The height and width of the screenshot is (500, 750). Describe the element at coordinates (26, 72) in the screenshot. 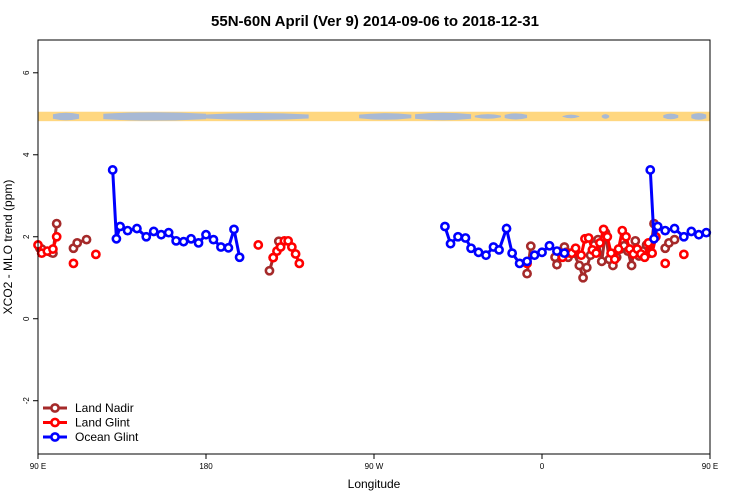

I see `y-tick-label: 6` at that location.